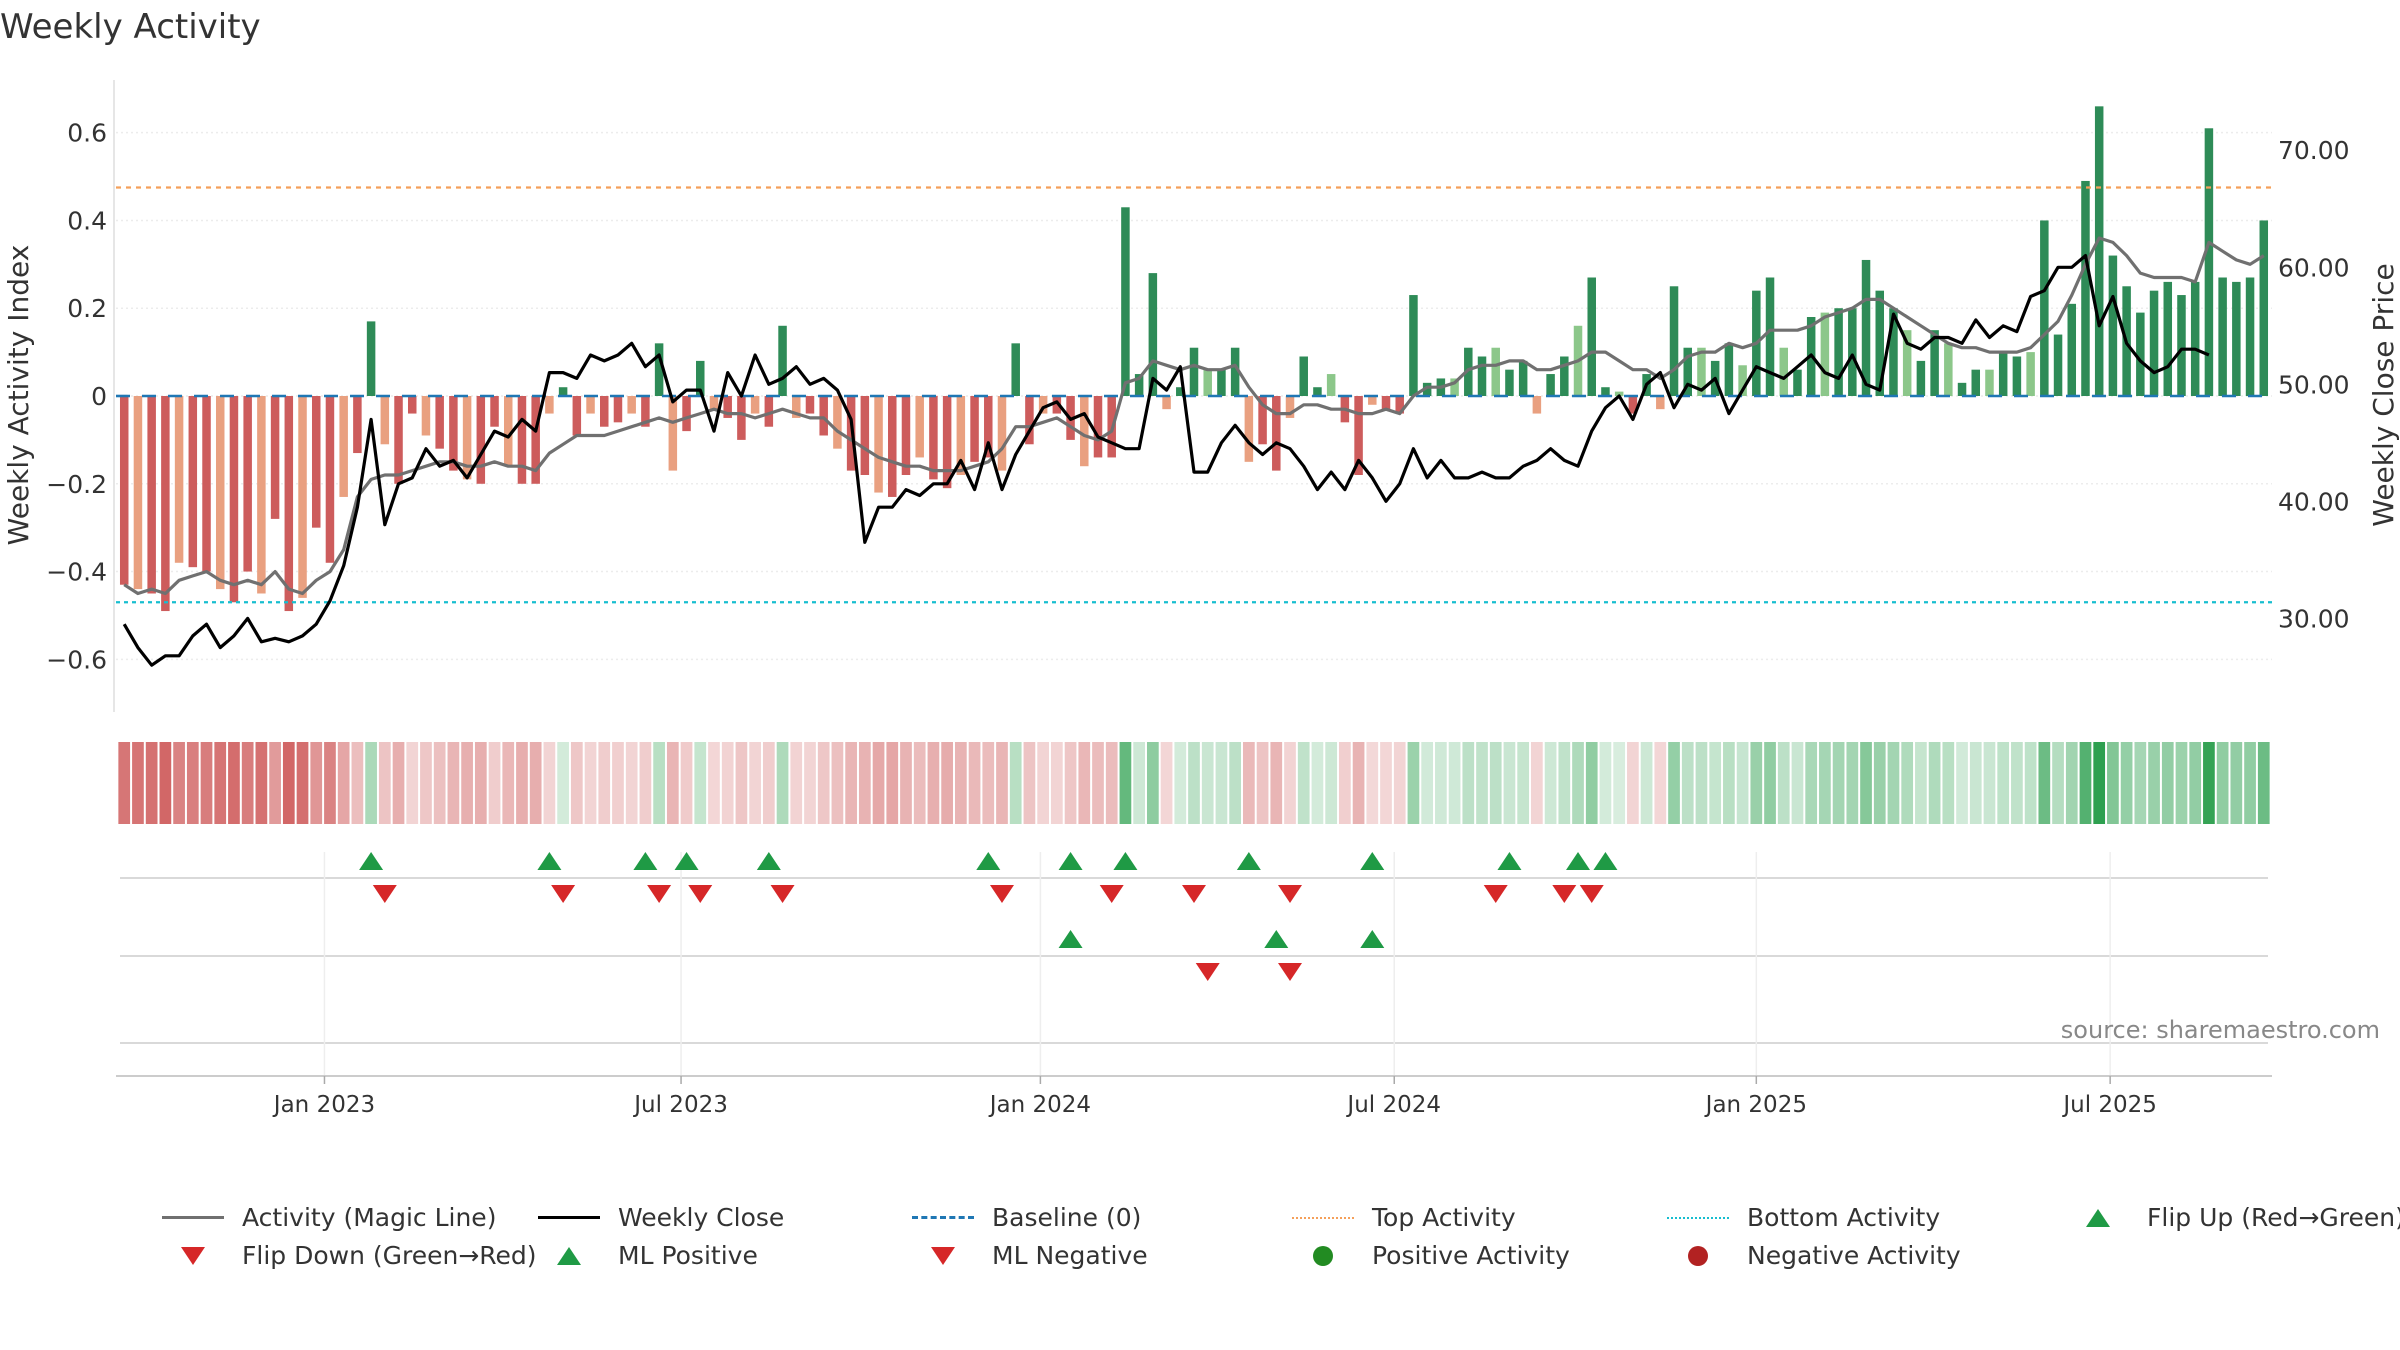  What do you see at coordinates (2314, 618) in the screenshot?
I see `right-tick-label: 30.00` at bounding box center [2314, 618].